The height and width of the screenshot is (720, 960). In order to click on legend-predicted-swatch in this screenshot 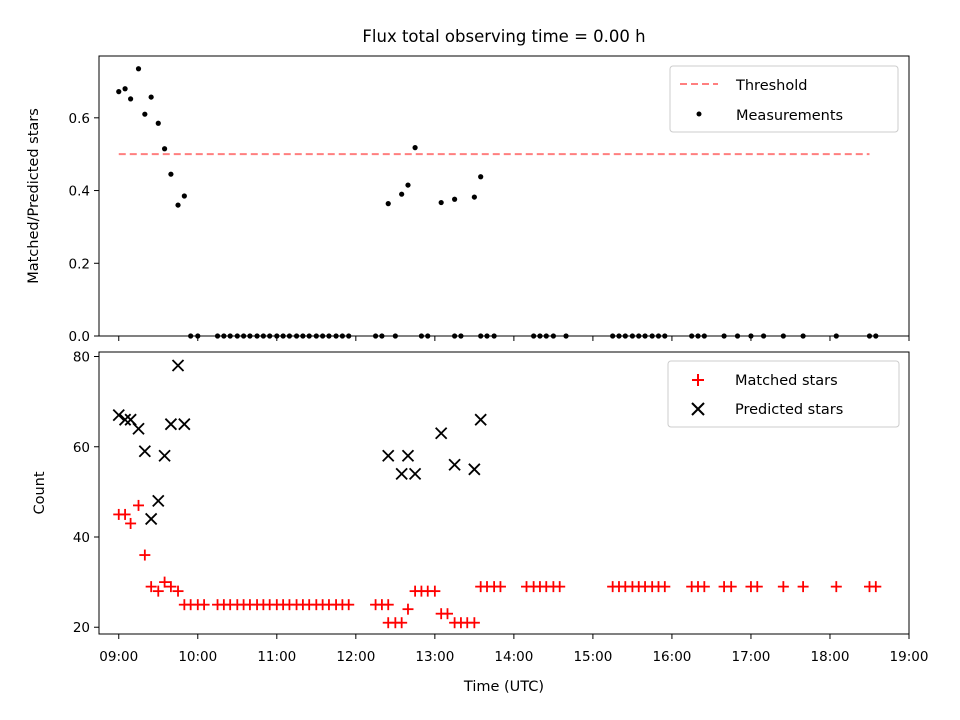, I will do `click(698, 409)`.